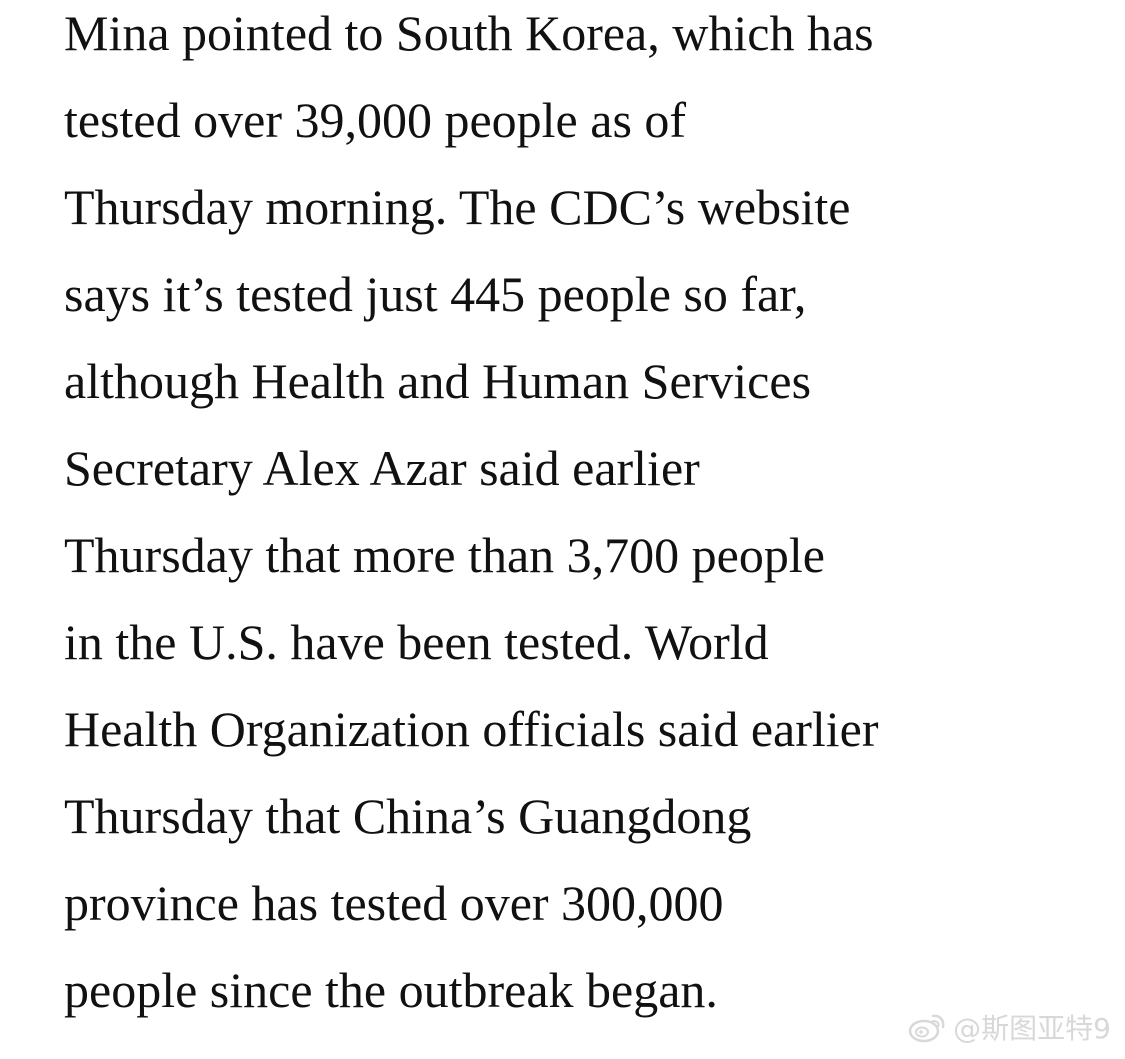 This screenshot has height=1059, width=1125. I want to click on article-line: Thursday that more than 3,700 people, so click(444, 555).